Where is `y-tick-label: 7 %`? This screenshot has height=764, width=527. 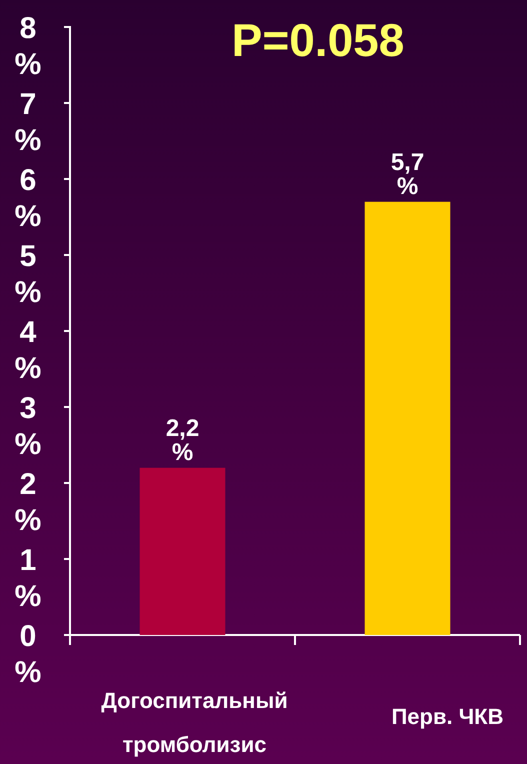
y-tick-label: 7 % is located at coordinates (28, 122).